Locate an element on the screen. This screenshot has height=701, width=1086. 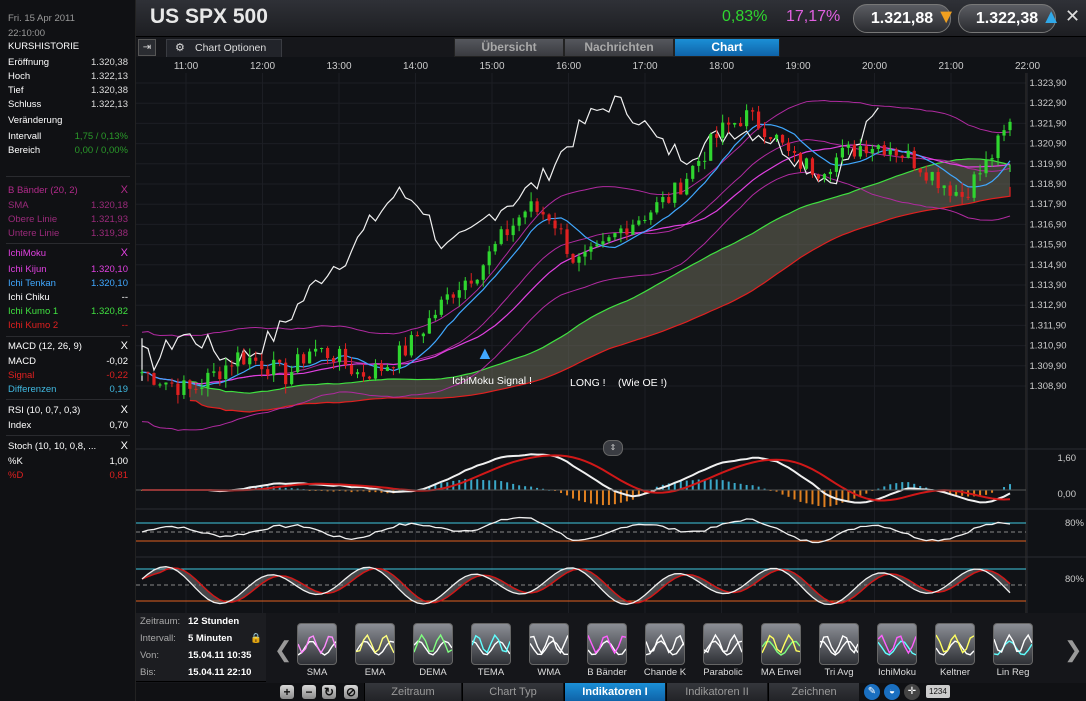
tab-chart: Chart is located at coordinates (727, 47).